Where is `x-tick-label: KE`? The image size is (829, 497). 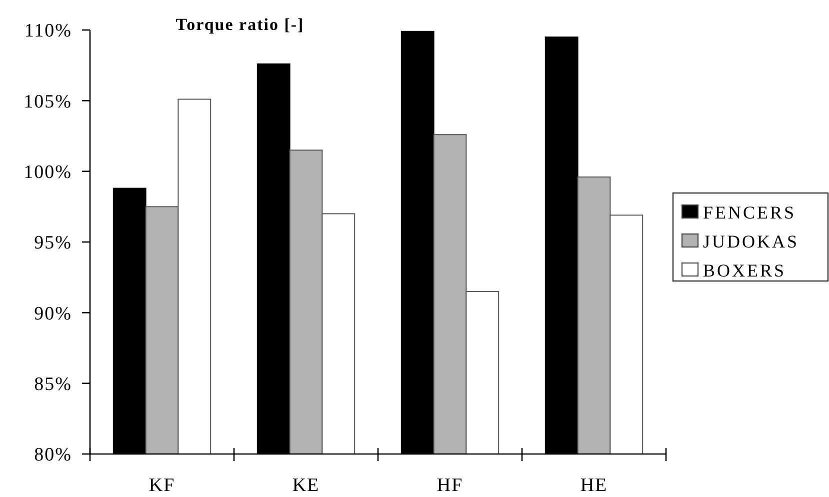 x-tick-label: KE is located at coordinates (306, 485).